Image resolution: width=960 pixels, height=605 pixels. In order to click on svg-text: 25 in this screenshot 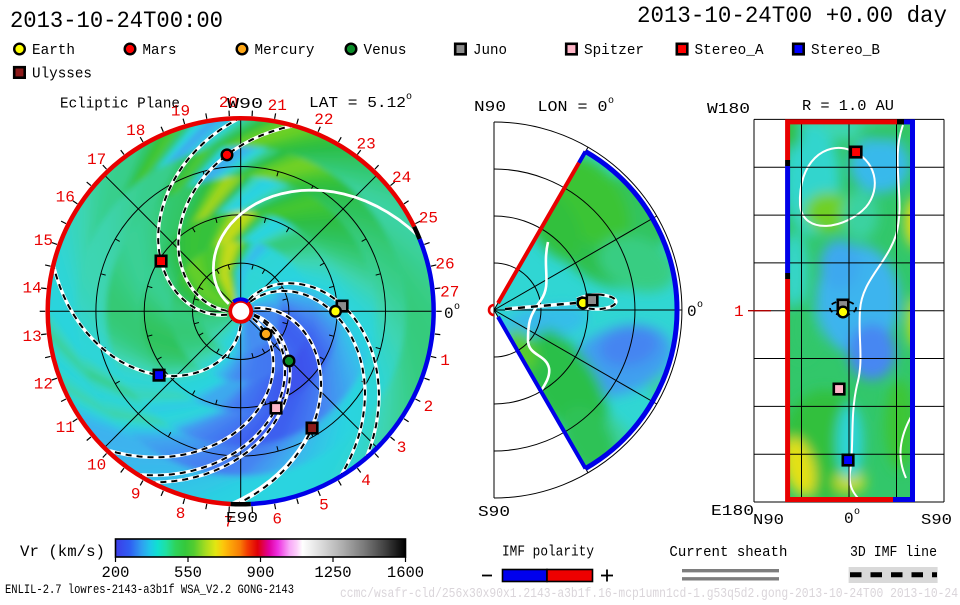, I will do `click(428, 219)`.